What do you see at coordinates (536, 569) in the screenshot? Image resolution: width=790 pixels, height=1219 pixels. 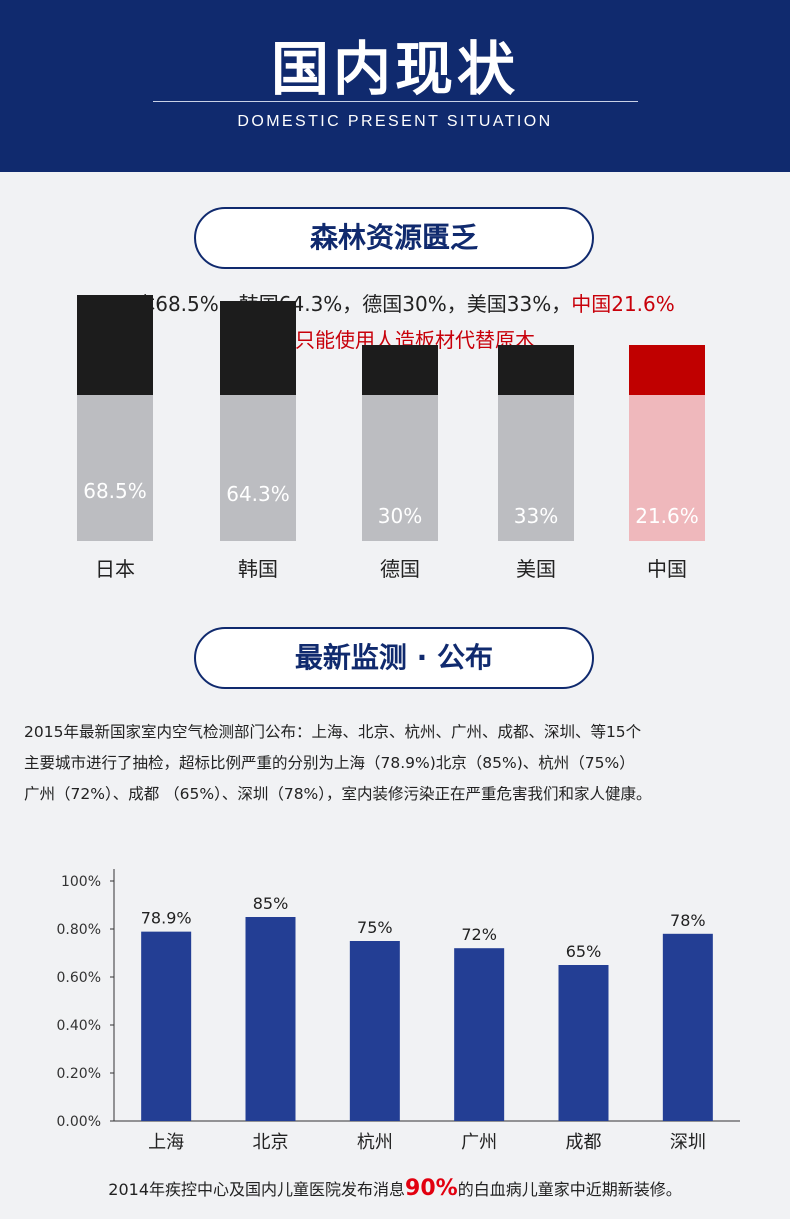 I see `forest-bar-country: 美国` at bounding box center [536, 569].